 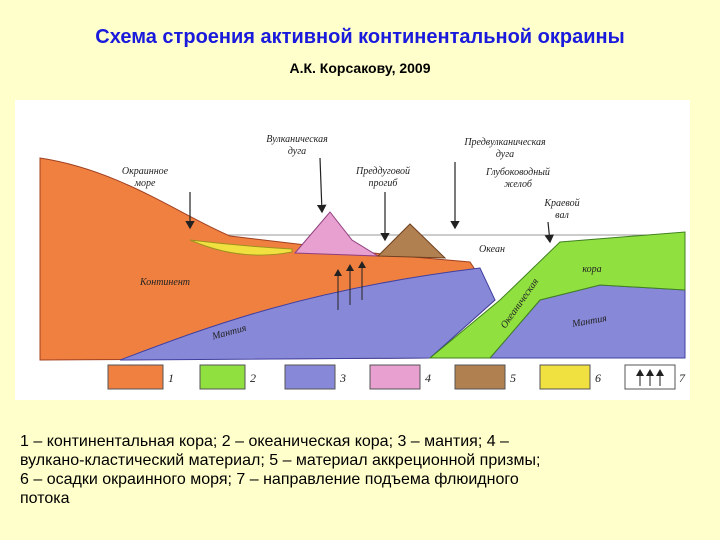 What do you see at coordinates (336, 234) in the screenshot?
I see `volcanic-arc` at bounding box center [336, 234].